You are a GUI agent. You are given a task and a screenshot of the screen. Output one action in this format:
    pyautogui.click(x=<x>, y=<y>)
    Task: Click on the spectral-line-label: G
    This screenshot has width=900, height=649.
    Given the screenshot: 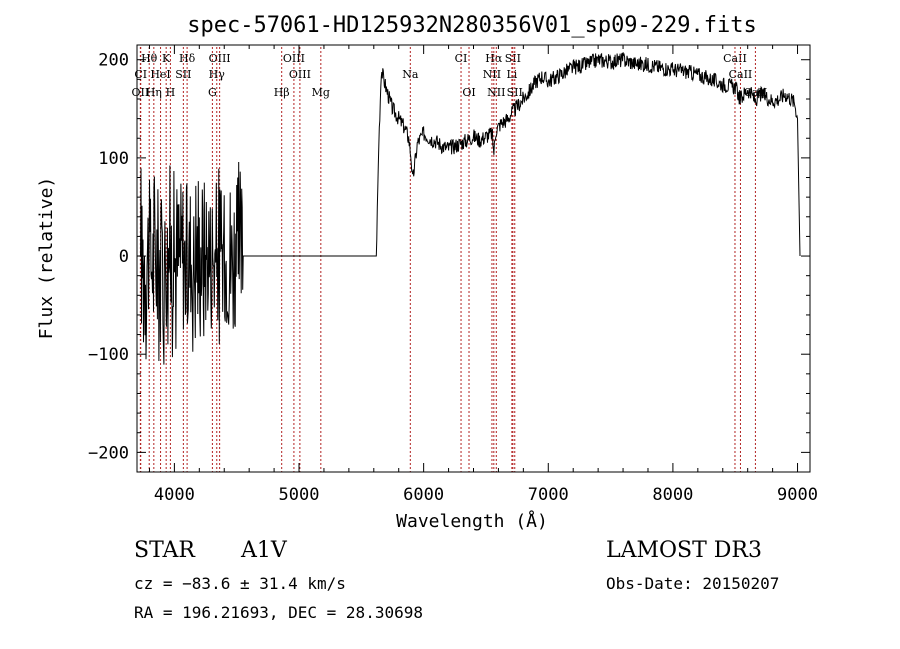 What is the action you would take?
    pyautogui.click(x=212, y=92)
    